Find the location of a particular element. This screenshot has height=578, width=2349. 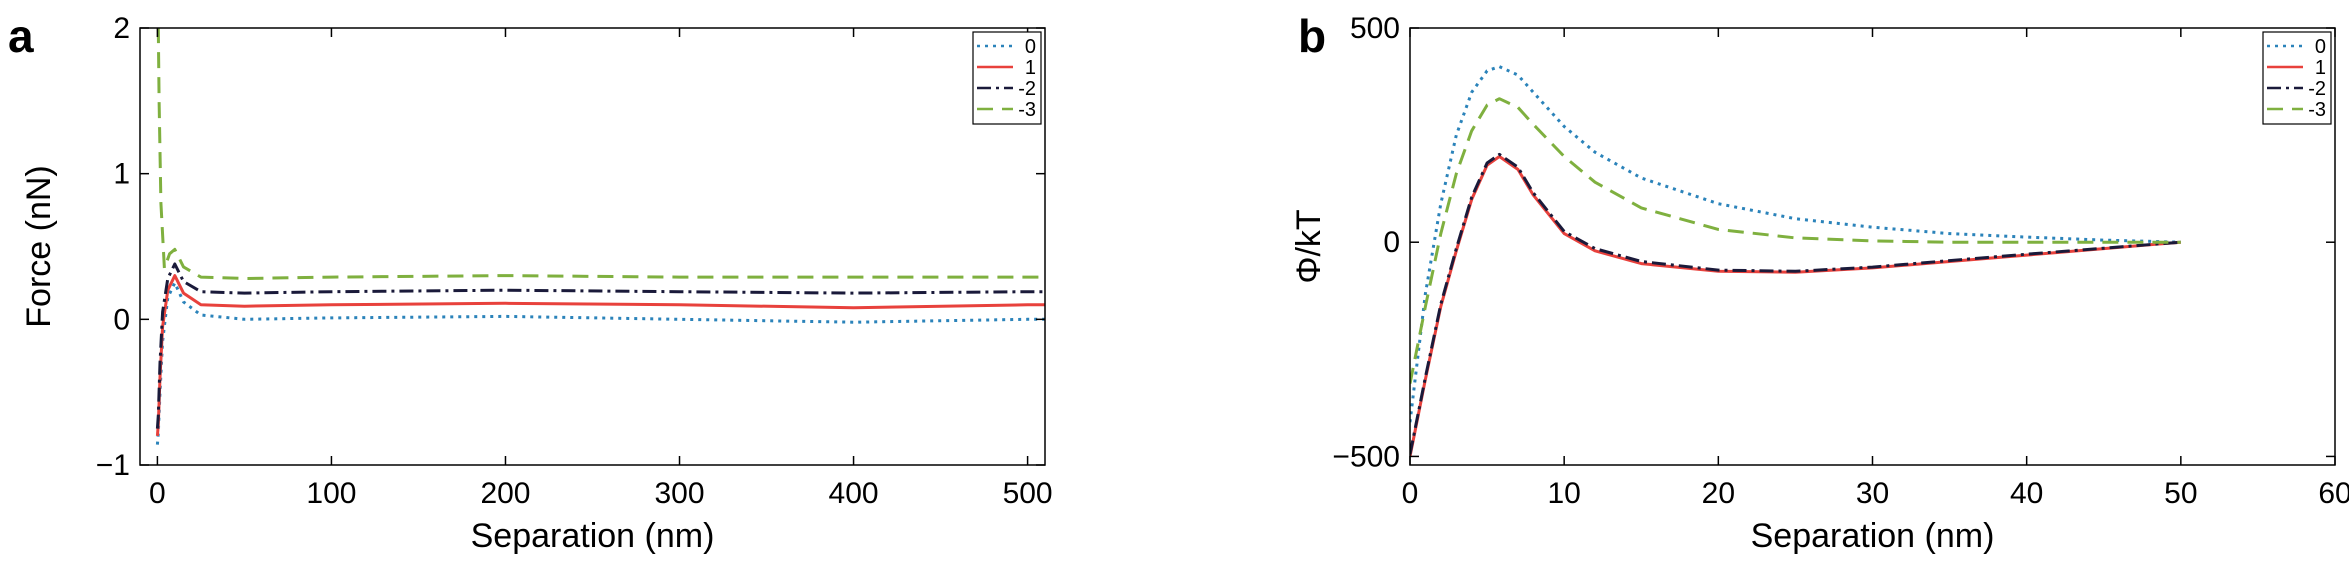

x-tick-label: 500 is located at coordinates (1028, 493).